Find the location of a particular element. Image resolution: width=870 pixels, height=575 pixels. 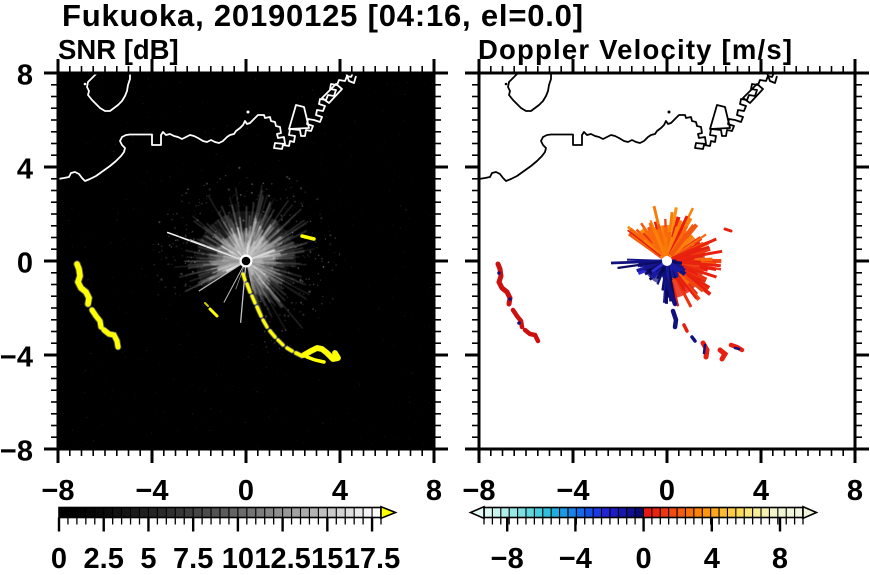

svg-text: SNR [dB] is located at coordinates (118, 49).